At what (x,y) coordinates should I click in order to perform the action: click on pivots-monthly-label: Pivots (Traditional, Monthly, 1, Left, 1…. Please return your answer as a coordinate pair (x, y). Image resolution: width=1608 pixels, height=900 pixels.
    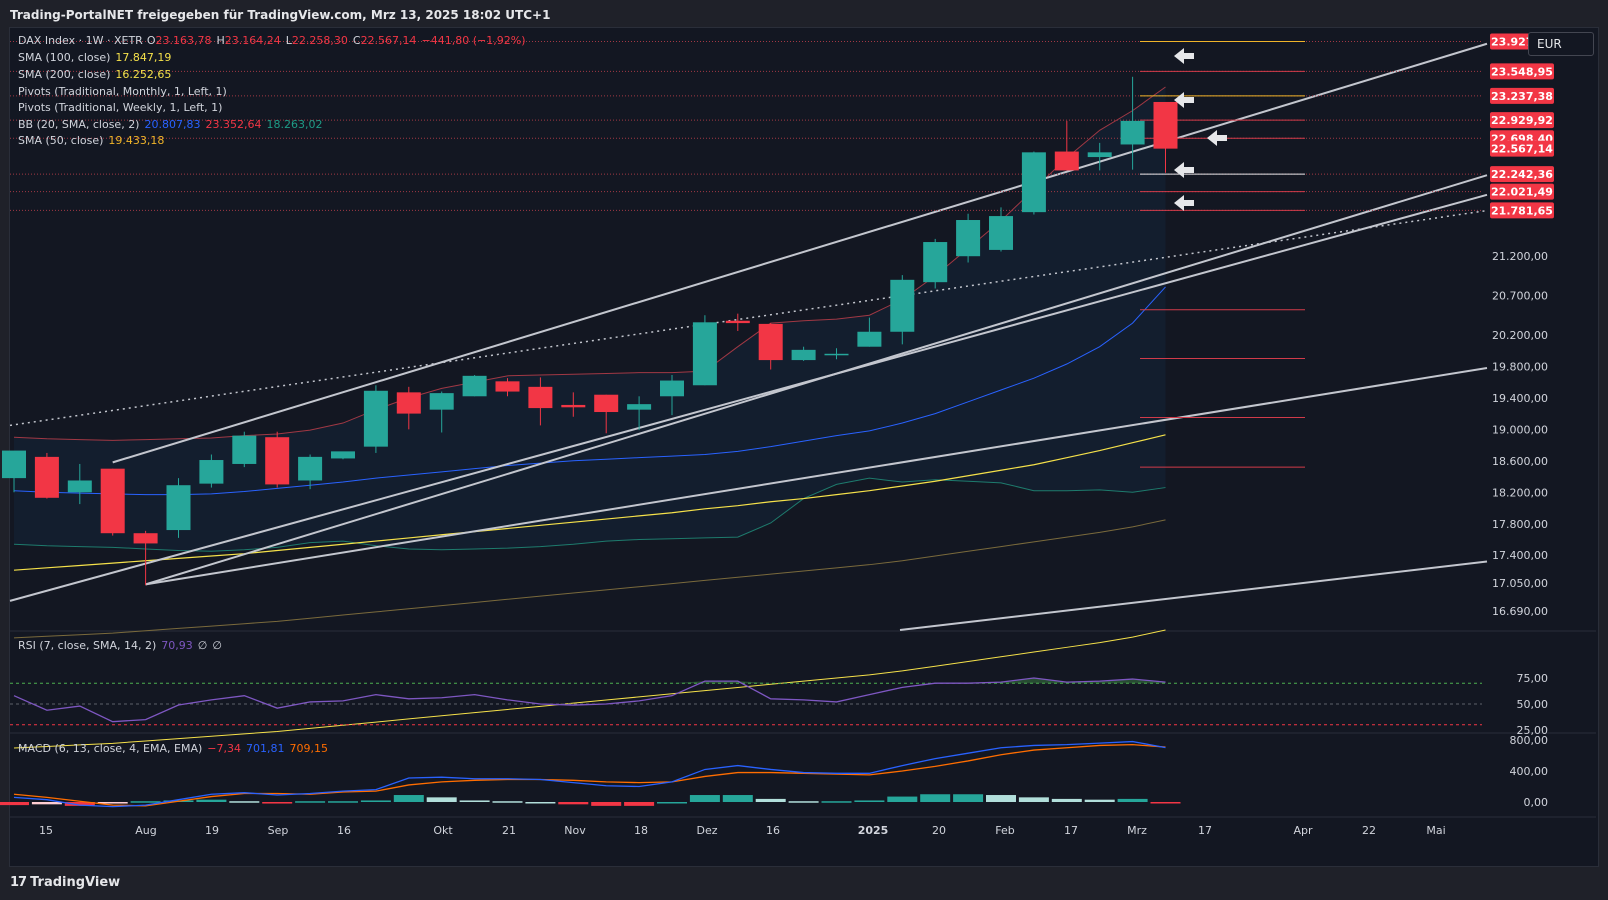
    Looking at the image, I should click on (122, 91).